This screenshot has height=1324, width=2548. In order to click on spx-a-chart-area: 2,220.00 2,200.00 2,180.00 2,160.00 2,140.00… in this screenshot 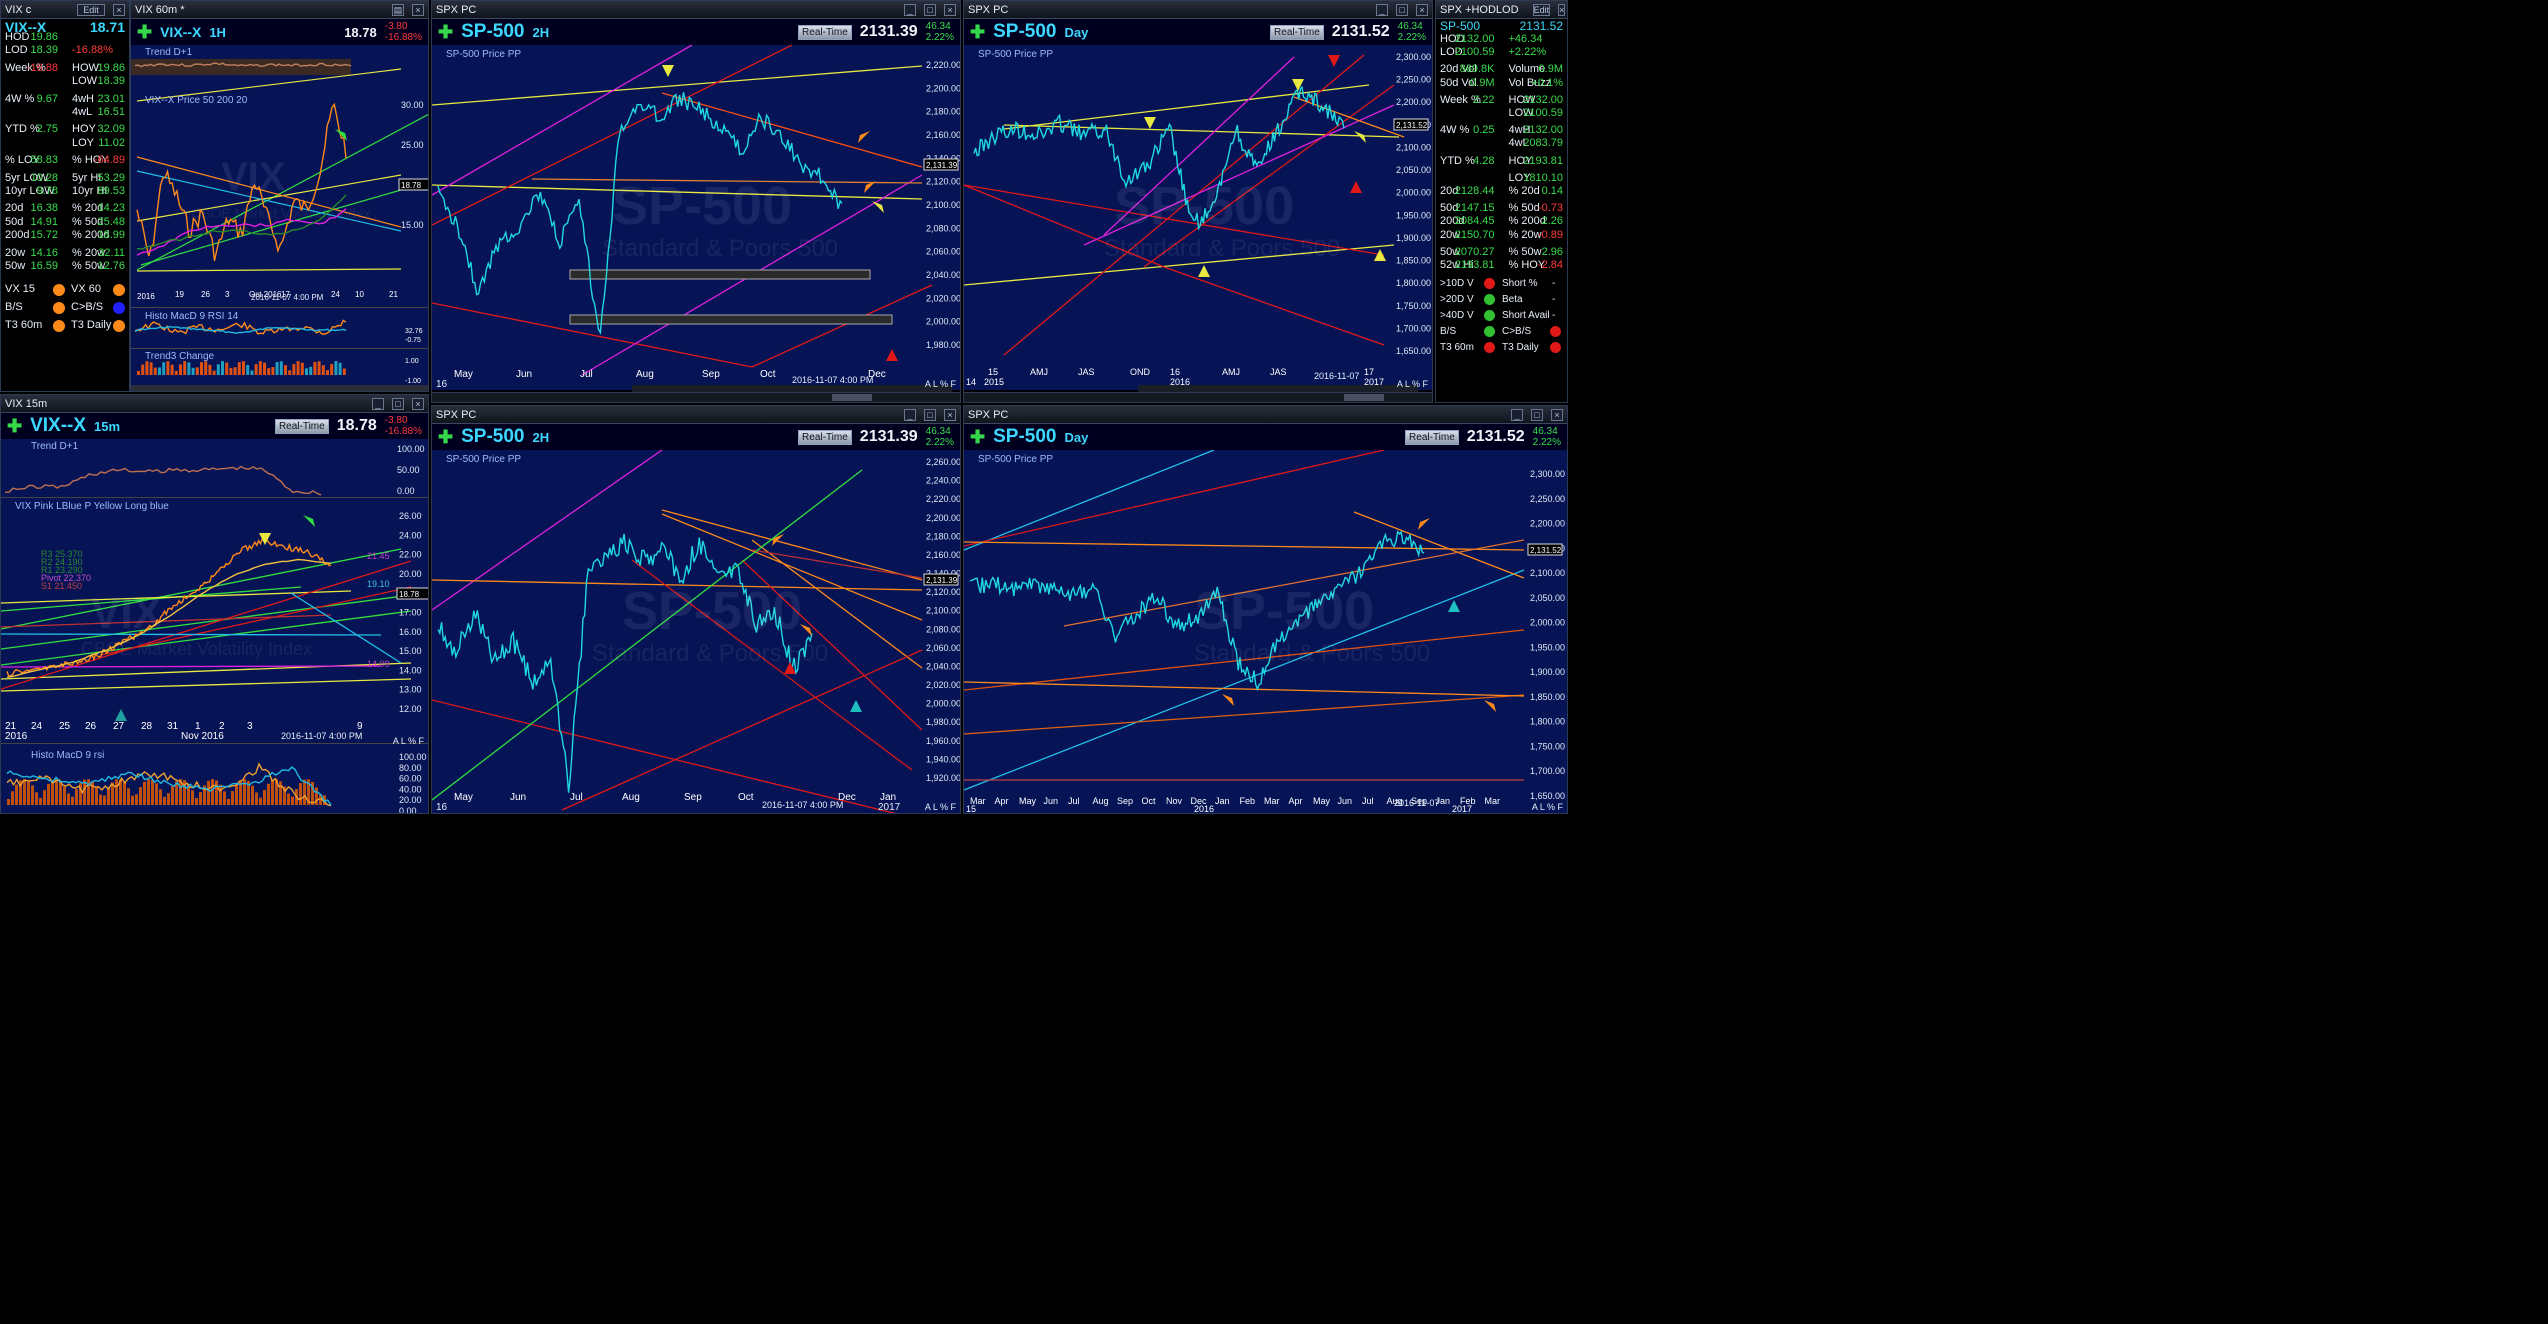, I will do `click(696, 218)`.